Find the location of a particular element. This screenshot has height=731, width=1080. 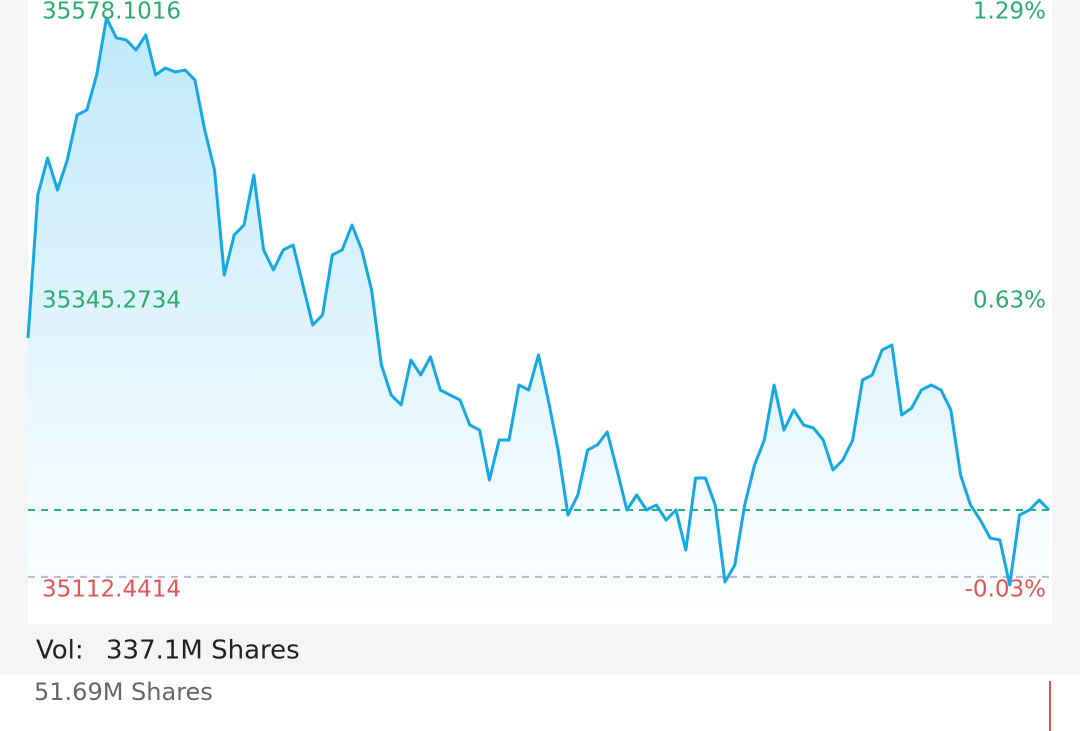

y2-tick-label: 1.29% is located at coordinates (1009, 12).